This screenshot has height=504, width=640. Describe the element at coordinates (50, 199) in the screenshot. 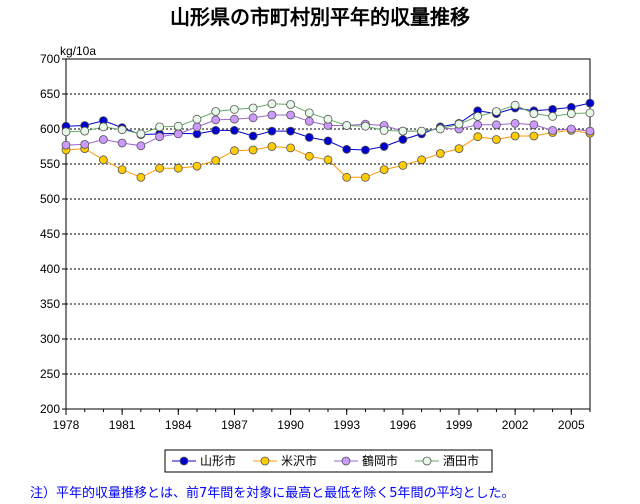

I see `y-tick-label: 500` at that location.